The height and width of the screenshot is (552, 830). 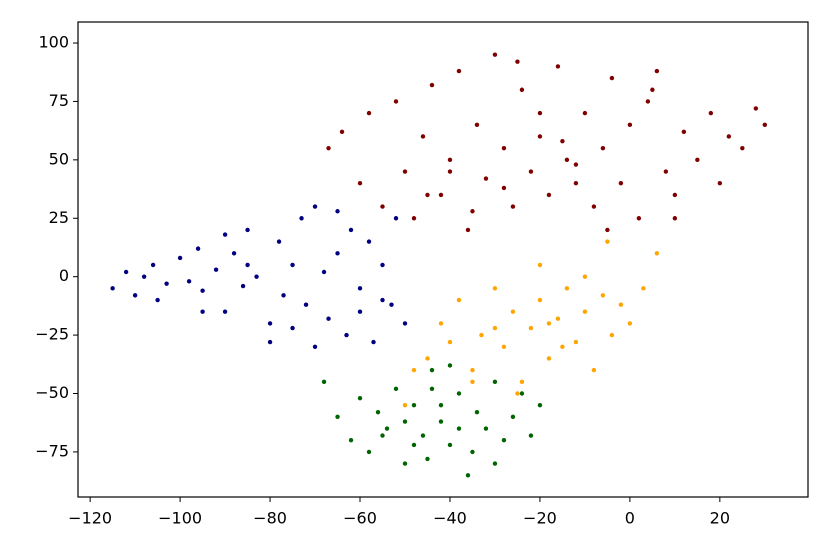 What do you see at coordinates (90, 518) in the screenshot?
I see `x-tick-label: −120` at bounding box center [90, 518].